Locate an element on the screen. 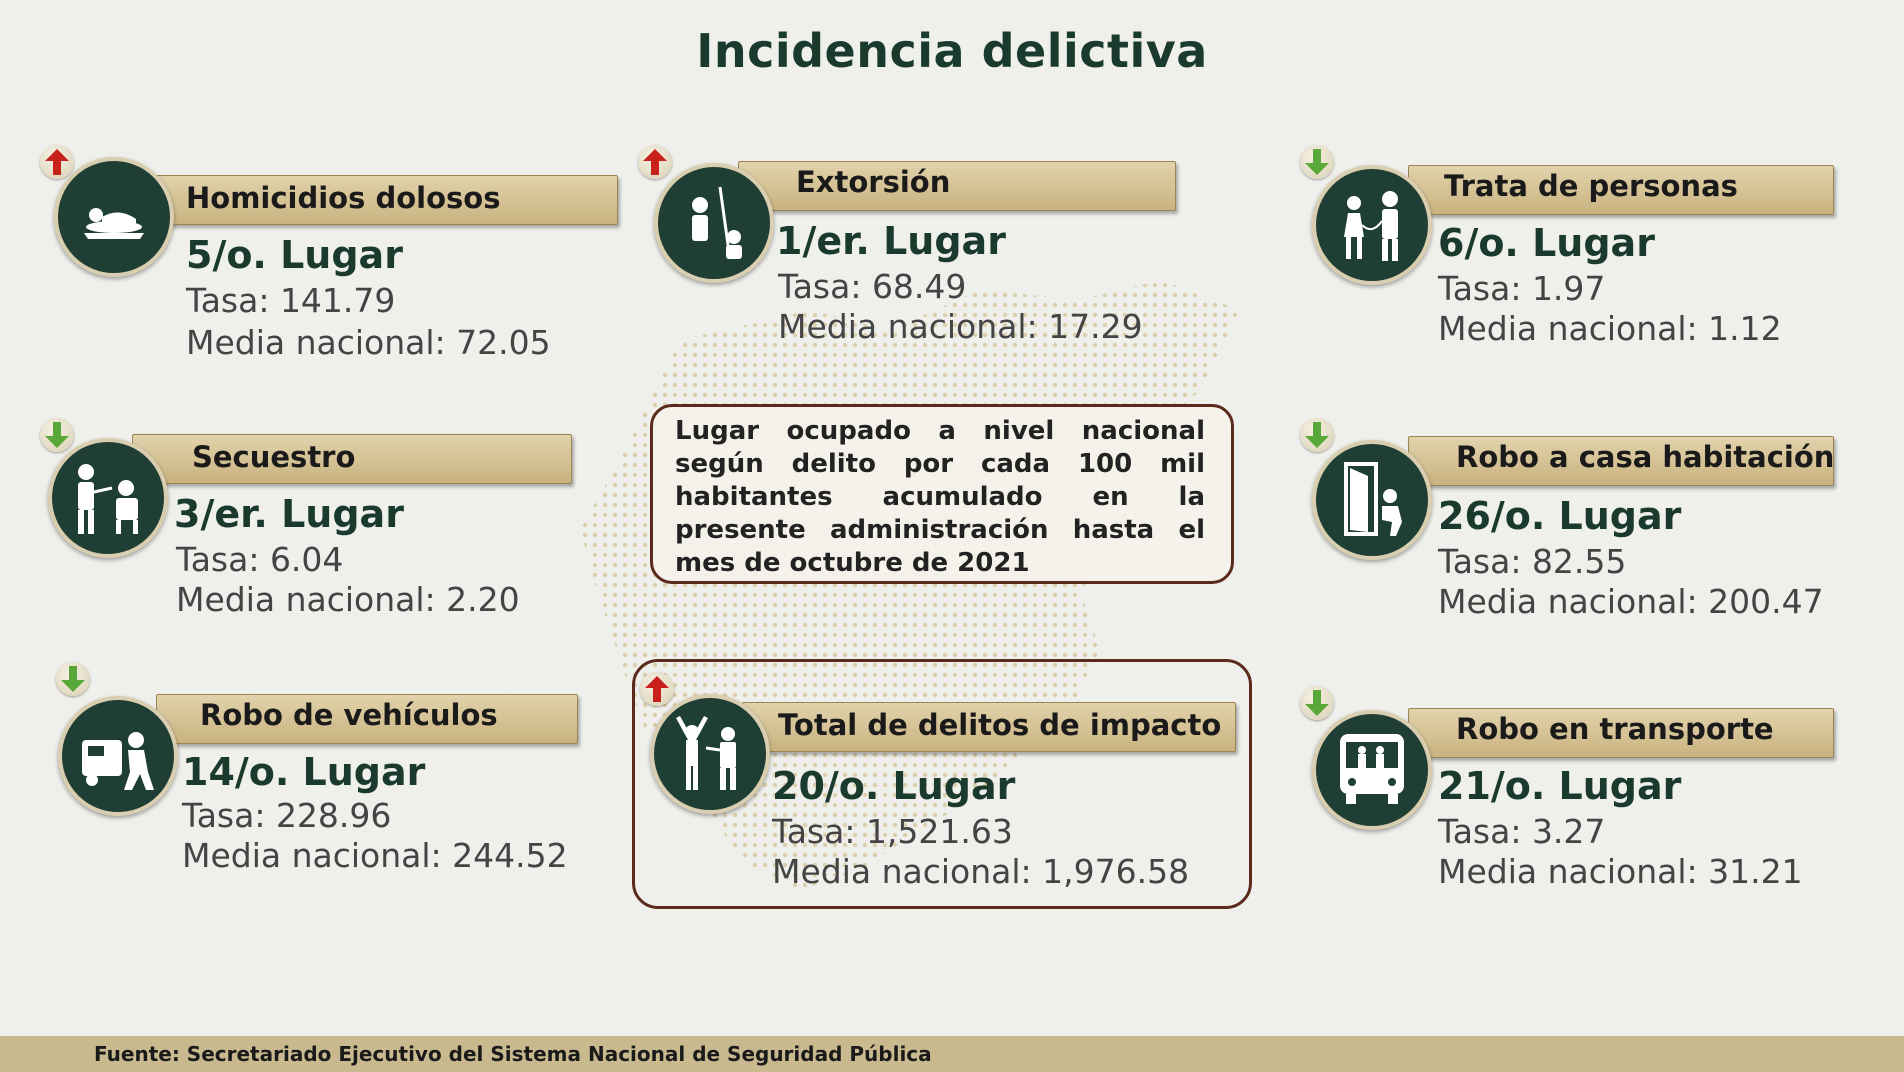 The image size is (1904, 1072). card-rate: Tasa: 82.55 is located at coordinates (1532, 561).